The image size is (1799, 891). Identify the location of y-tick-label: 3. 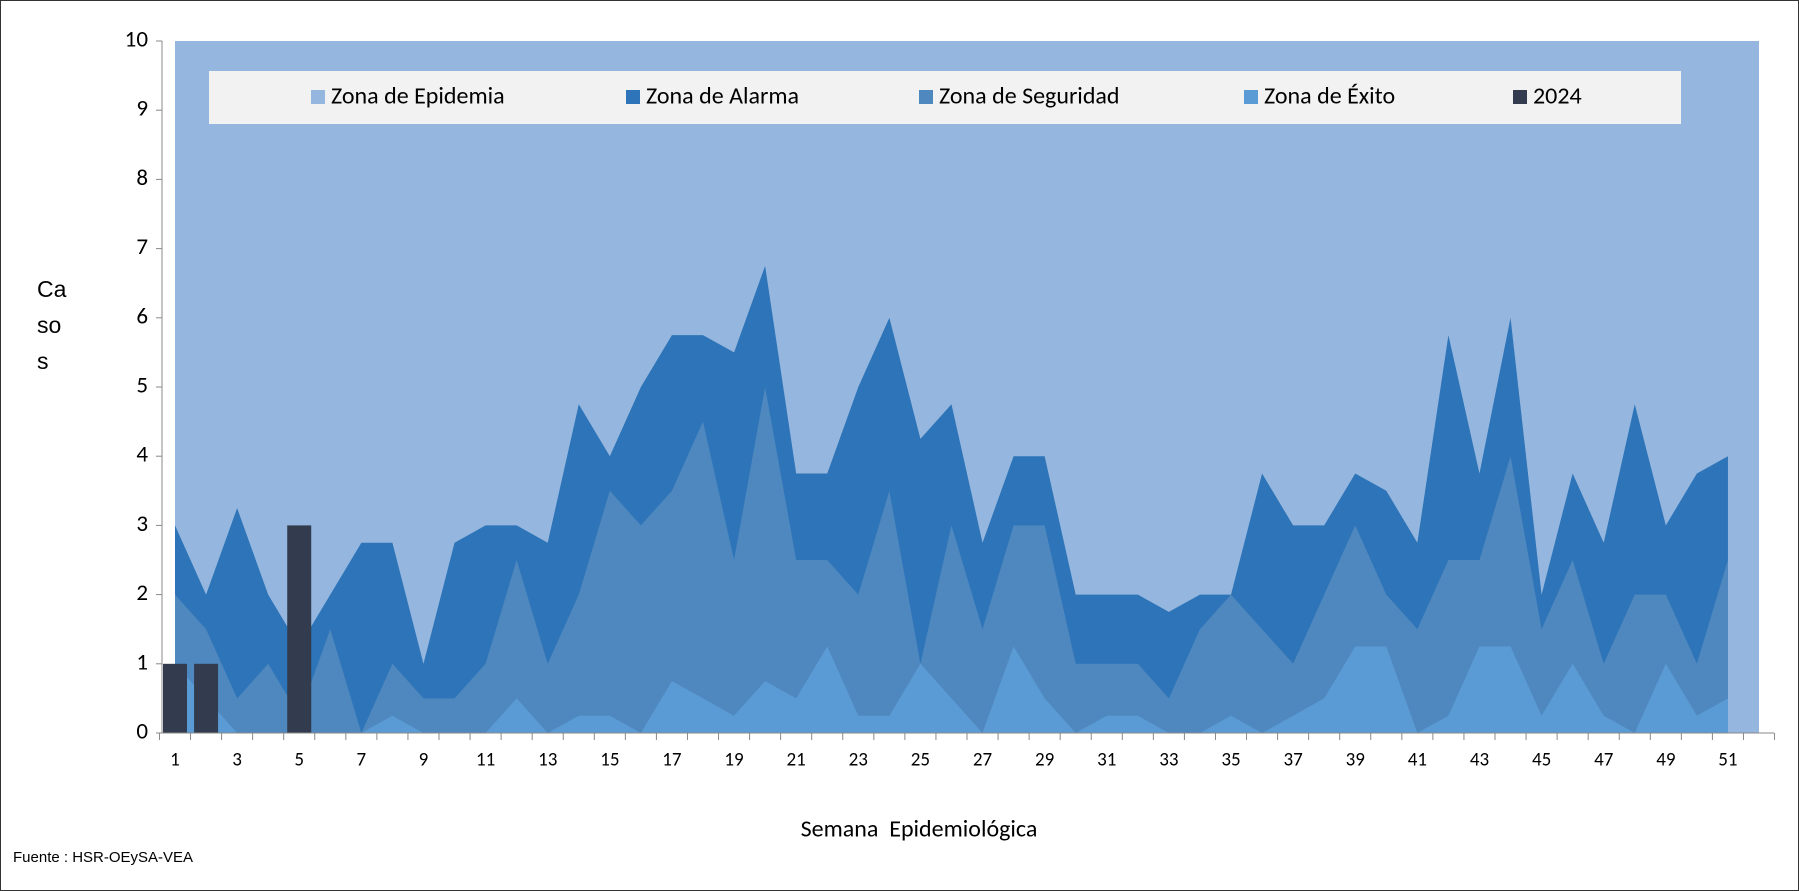
(142, 524).